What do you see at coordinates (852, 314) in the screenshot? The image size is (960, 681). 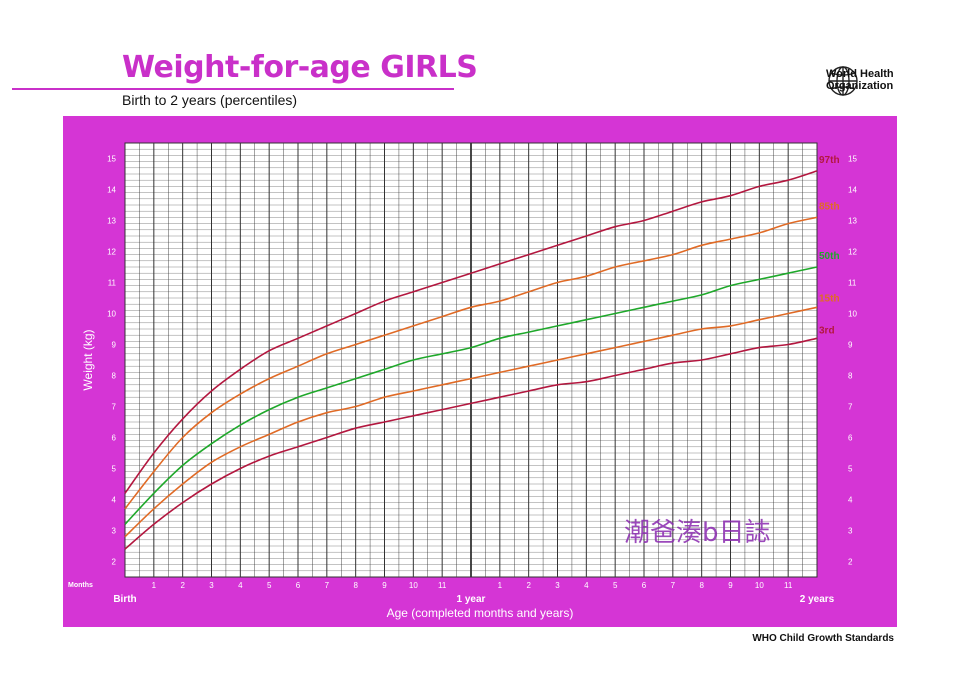 I see `y-tick-label-right: 10` at bounding box center [852, 314].